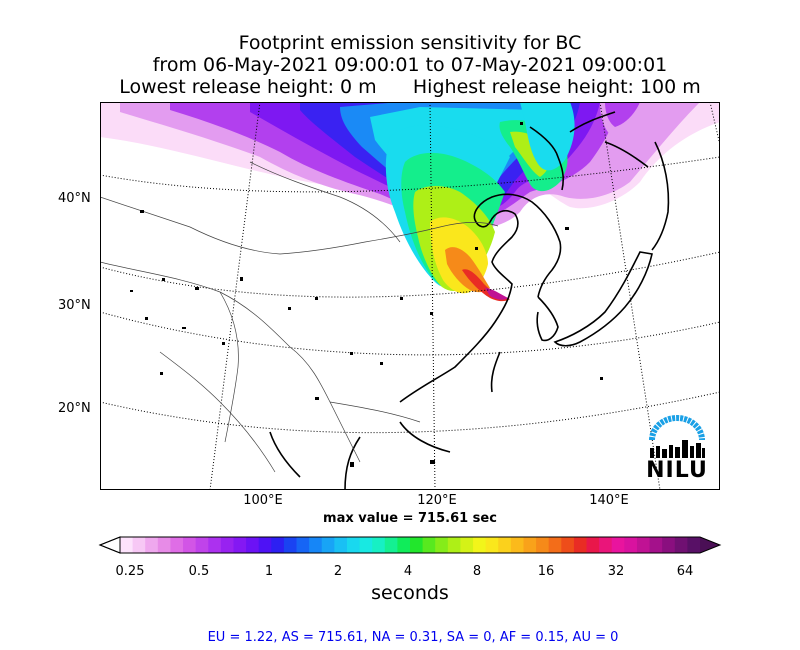  I want to click on lat-label-20n: 20°N, so click(74, 408).